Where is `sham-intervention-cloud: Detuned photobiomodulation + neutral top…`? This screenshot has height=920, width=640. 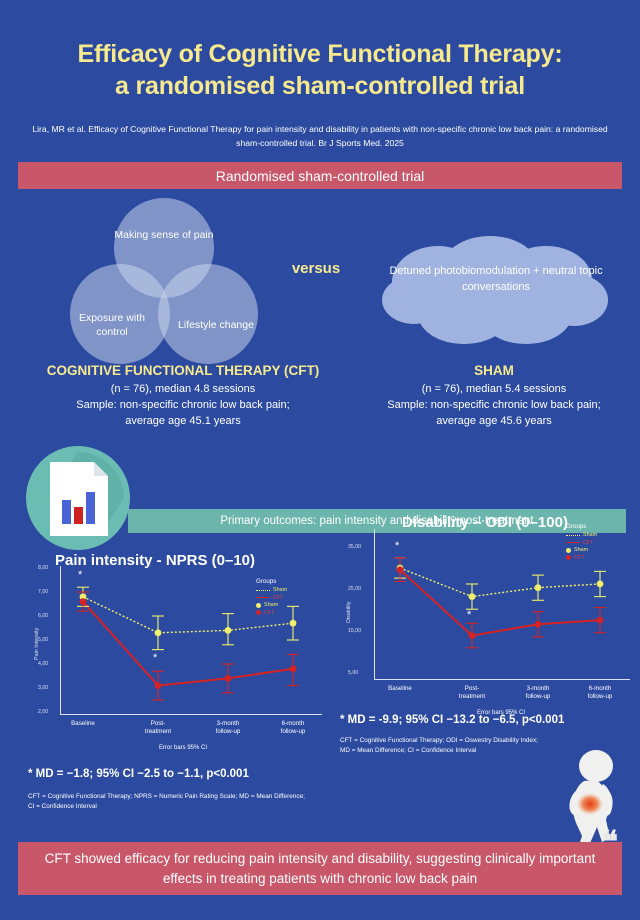 sham-intervention-cloud: Detuned photobiomodulation + neutral top… is located at coordinates (496, 293).